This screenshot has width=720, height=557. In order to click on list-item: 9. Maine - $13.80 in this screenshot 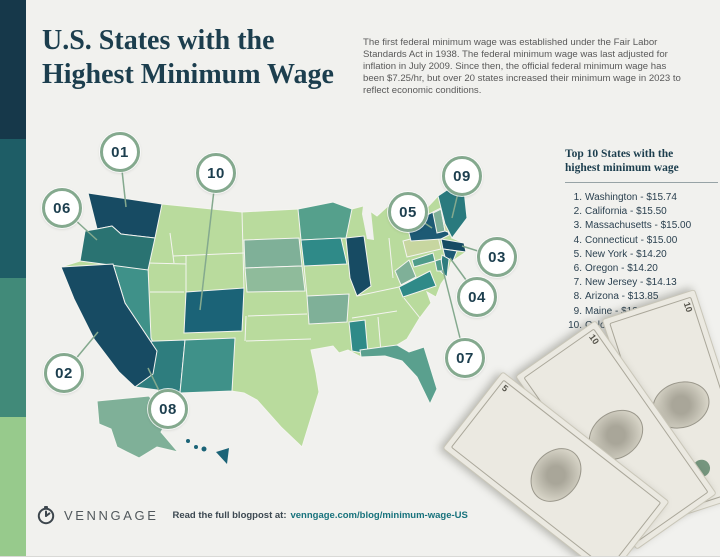, I will do `click(641, 312)`.